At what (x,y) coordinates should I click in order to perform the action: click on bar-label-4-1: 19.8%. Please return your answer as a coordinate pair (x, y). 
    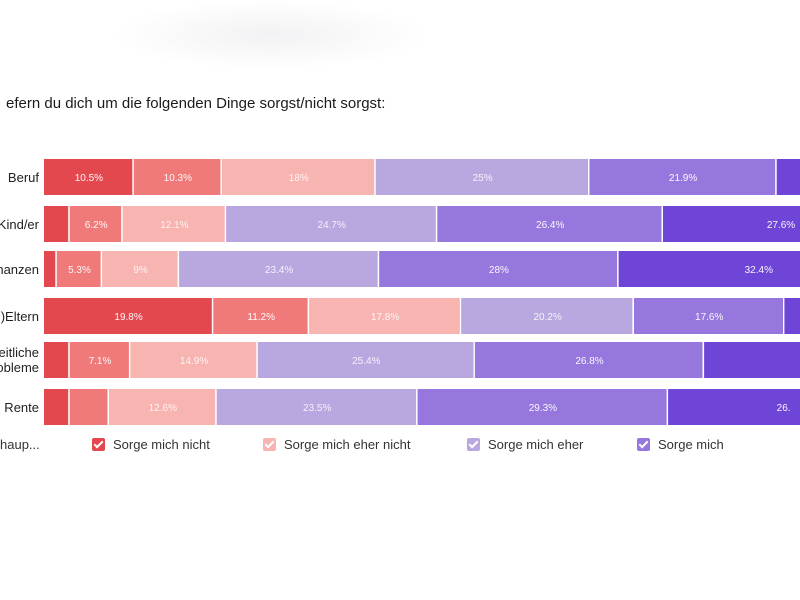
    Looking at the image, I should click on (128, 317).